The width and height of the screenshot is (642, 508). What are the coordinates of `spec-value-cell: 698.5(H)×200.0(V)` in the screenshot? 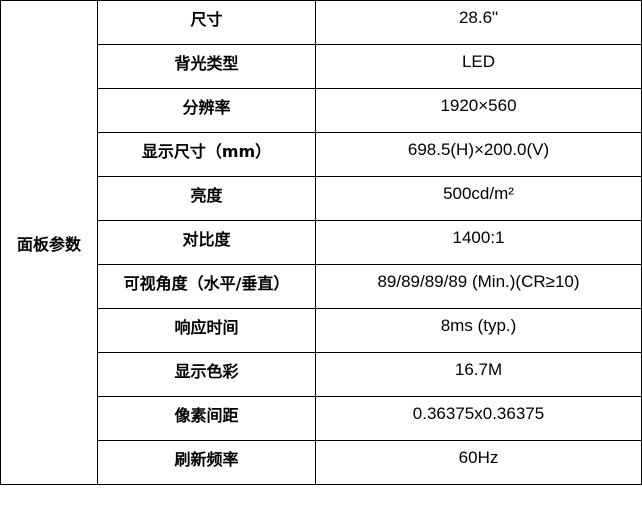 It's located at (478, 154).